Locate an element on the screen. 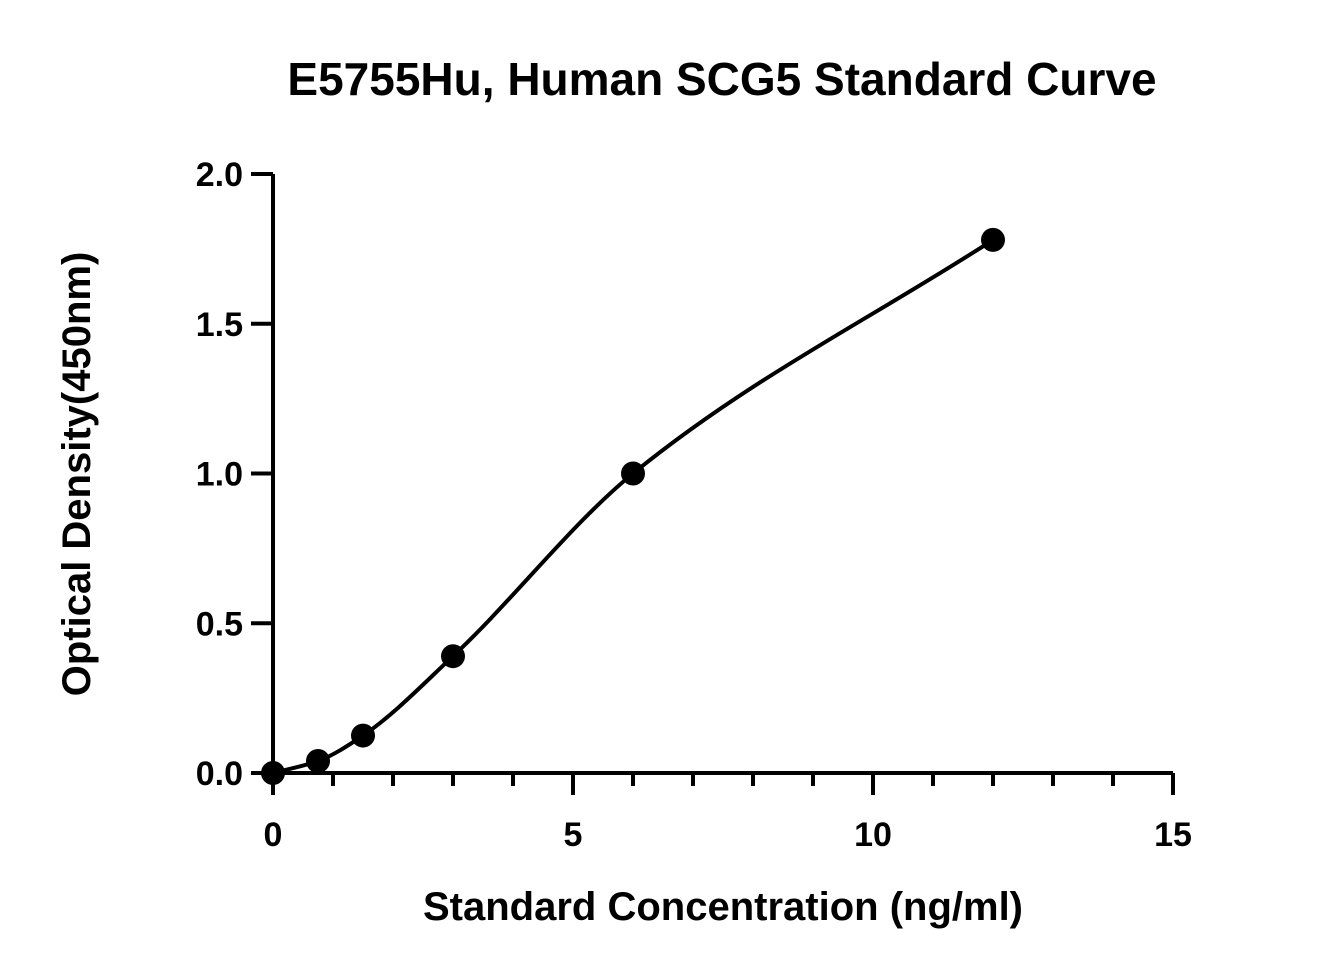 This screenshot has width=1338, height=975. y-axis-label: Optical Density(450nm) is located at coordinates (77, 474).